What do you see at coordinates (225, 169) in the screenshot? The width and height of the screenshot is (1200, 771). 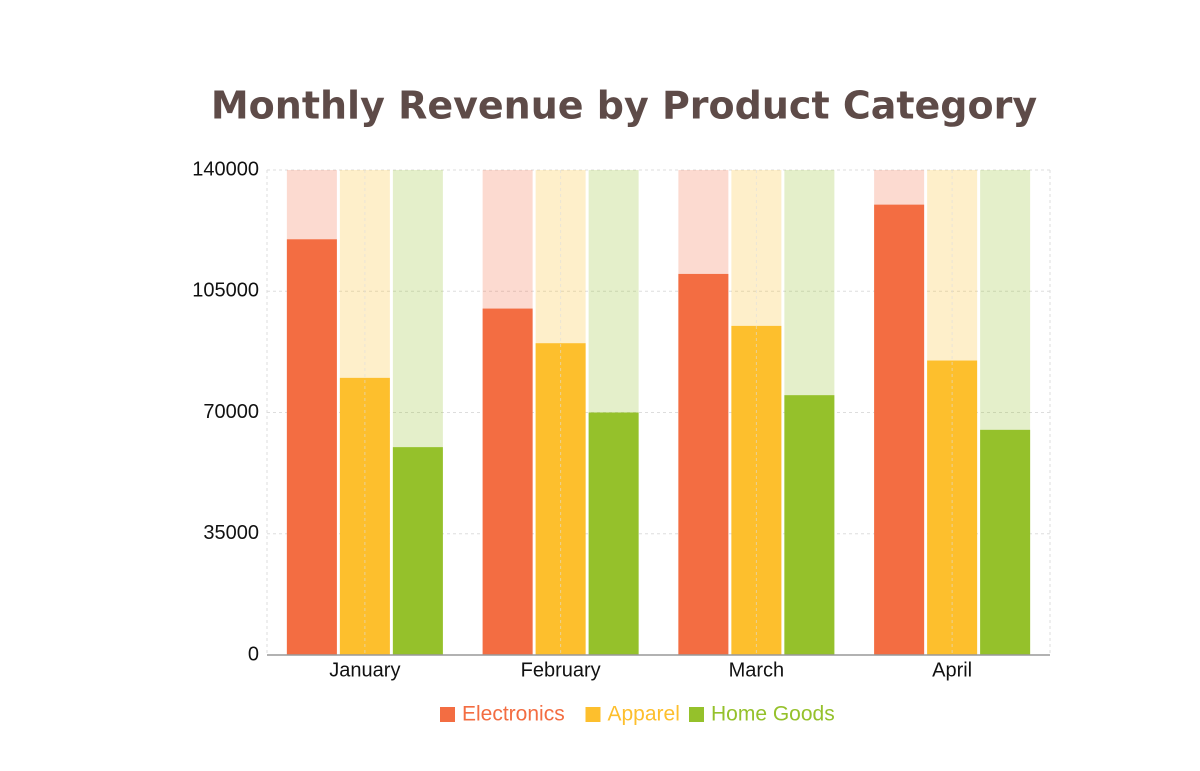 I see `y-tick-label: 140000` at bounding box center [225, 169].